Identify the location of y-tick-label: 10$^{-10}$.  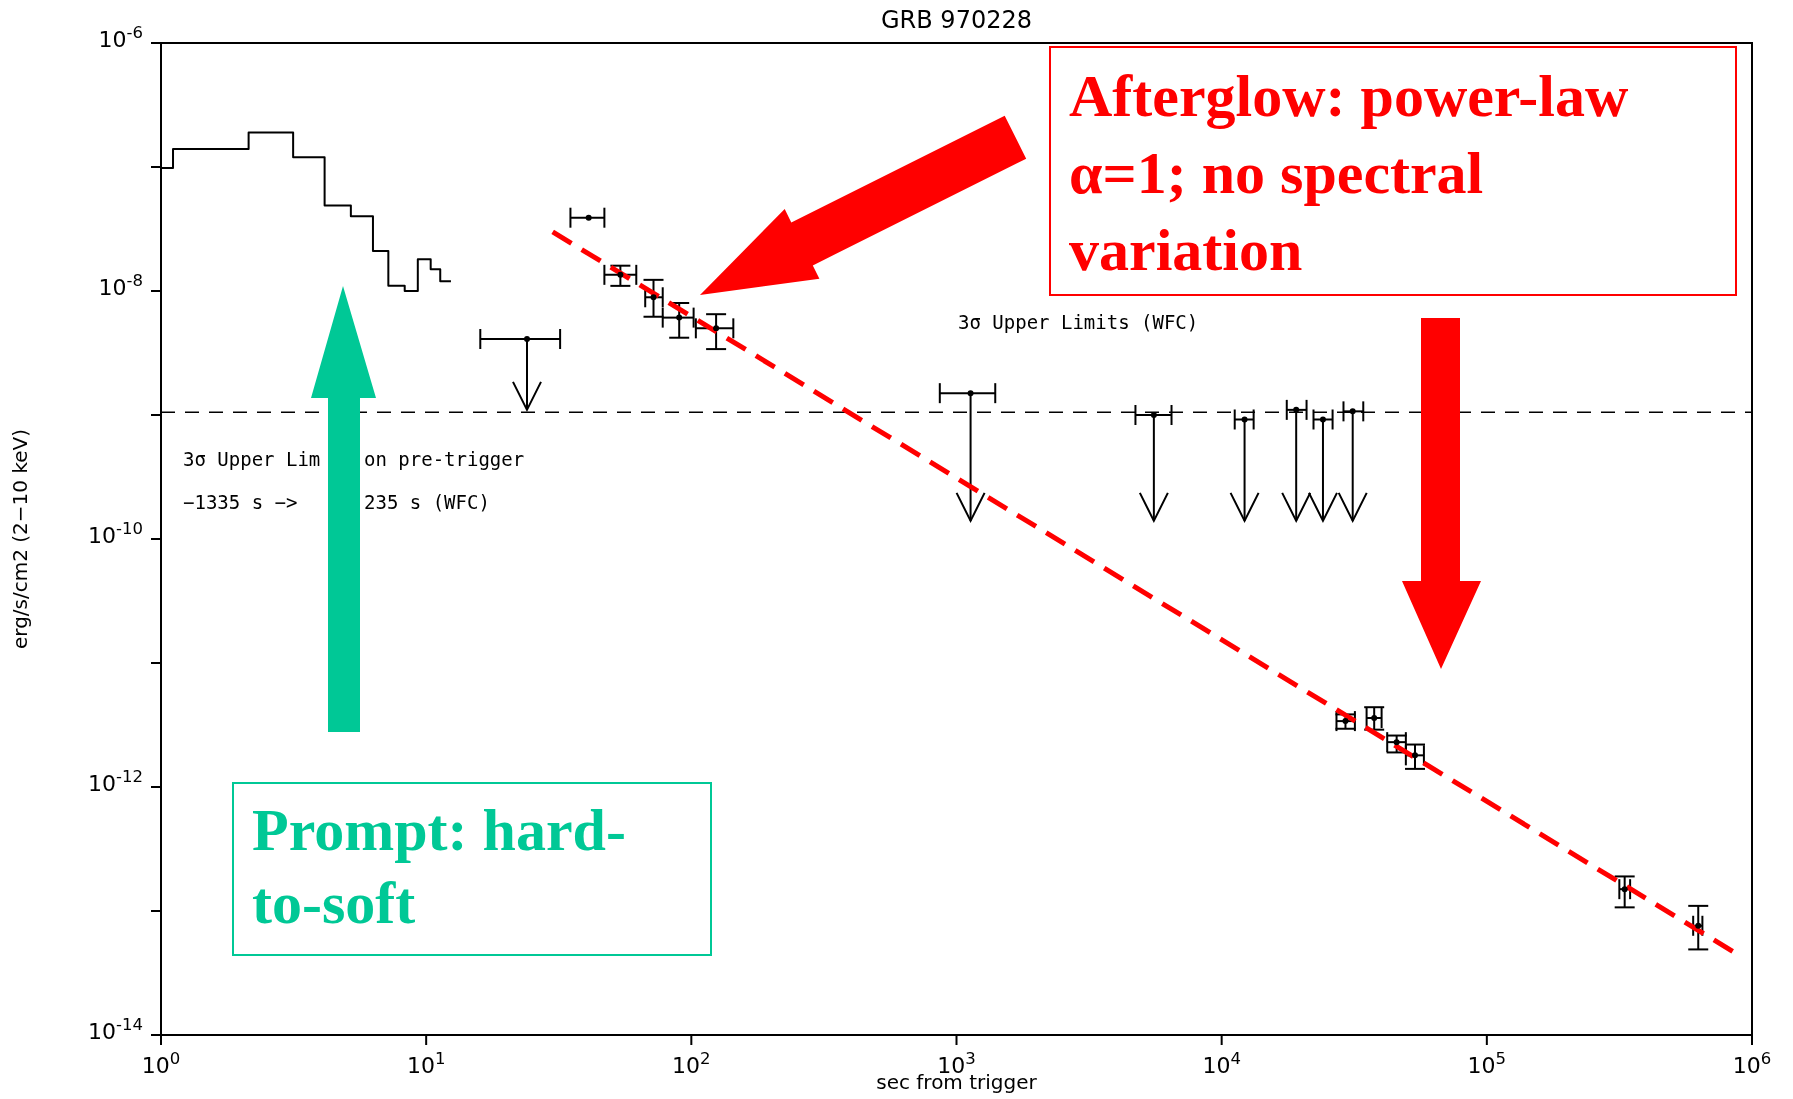
(115, 533).